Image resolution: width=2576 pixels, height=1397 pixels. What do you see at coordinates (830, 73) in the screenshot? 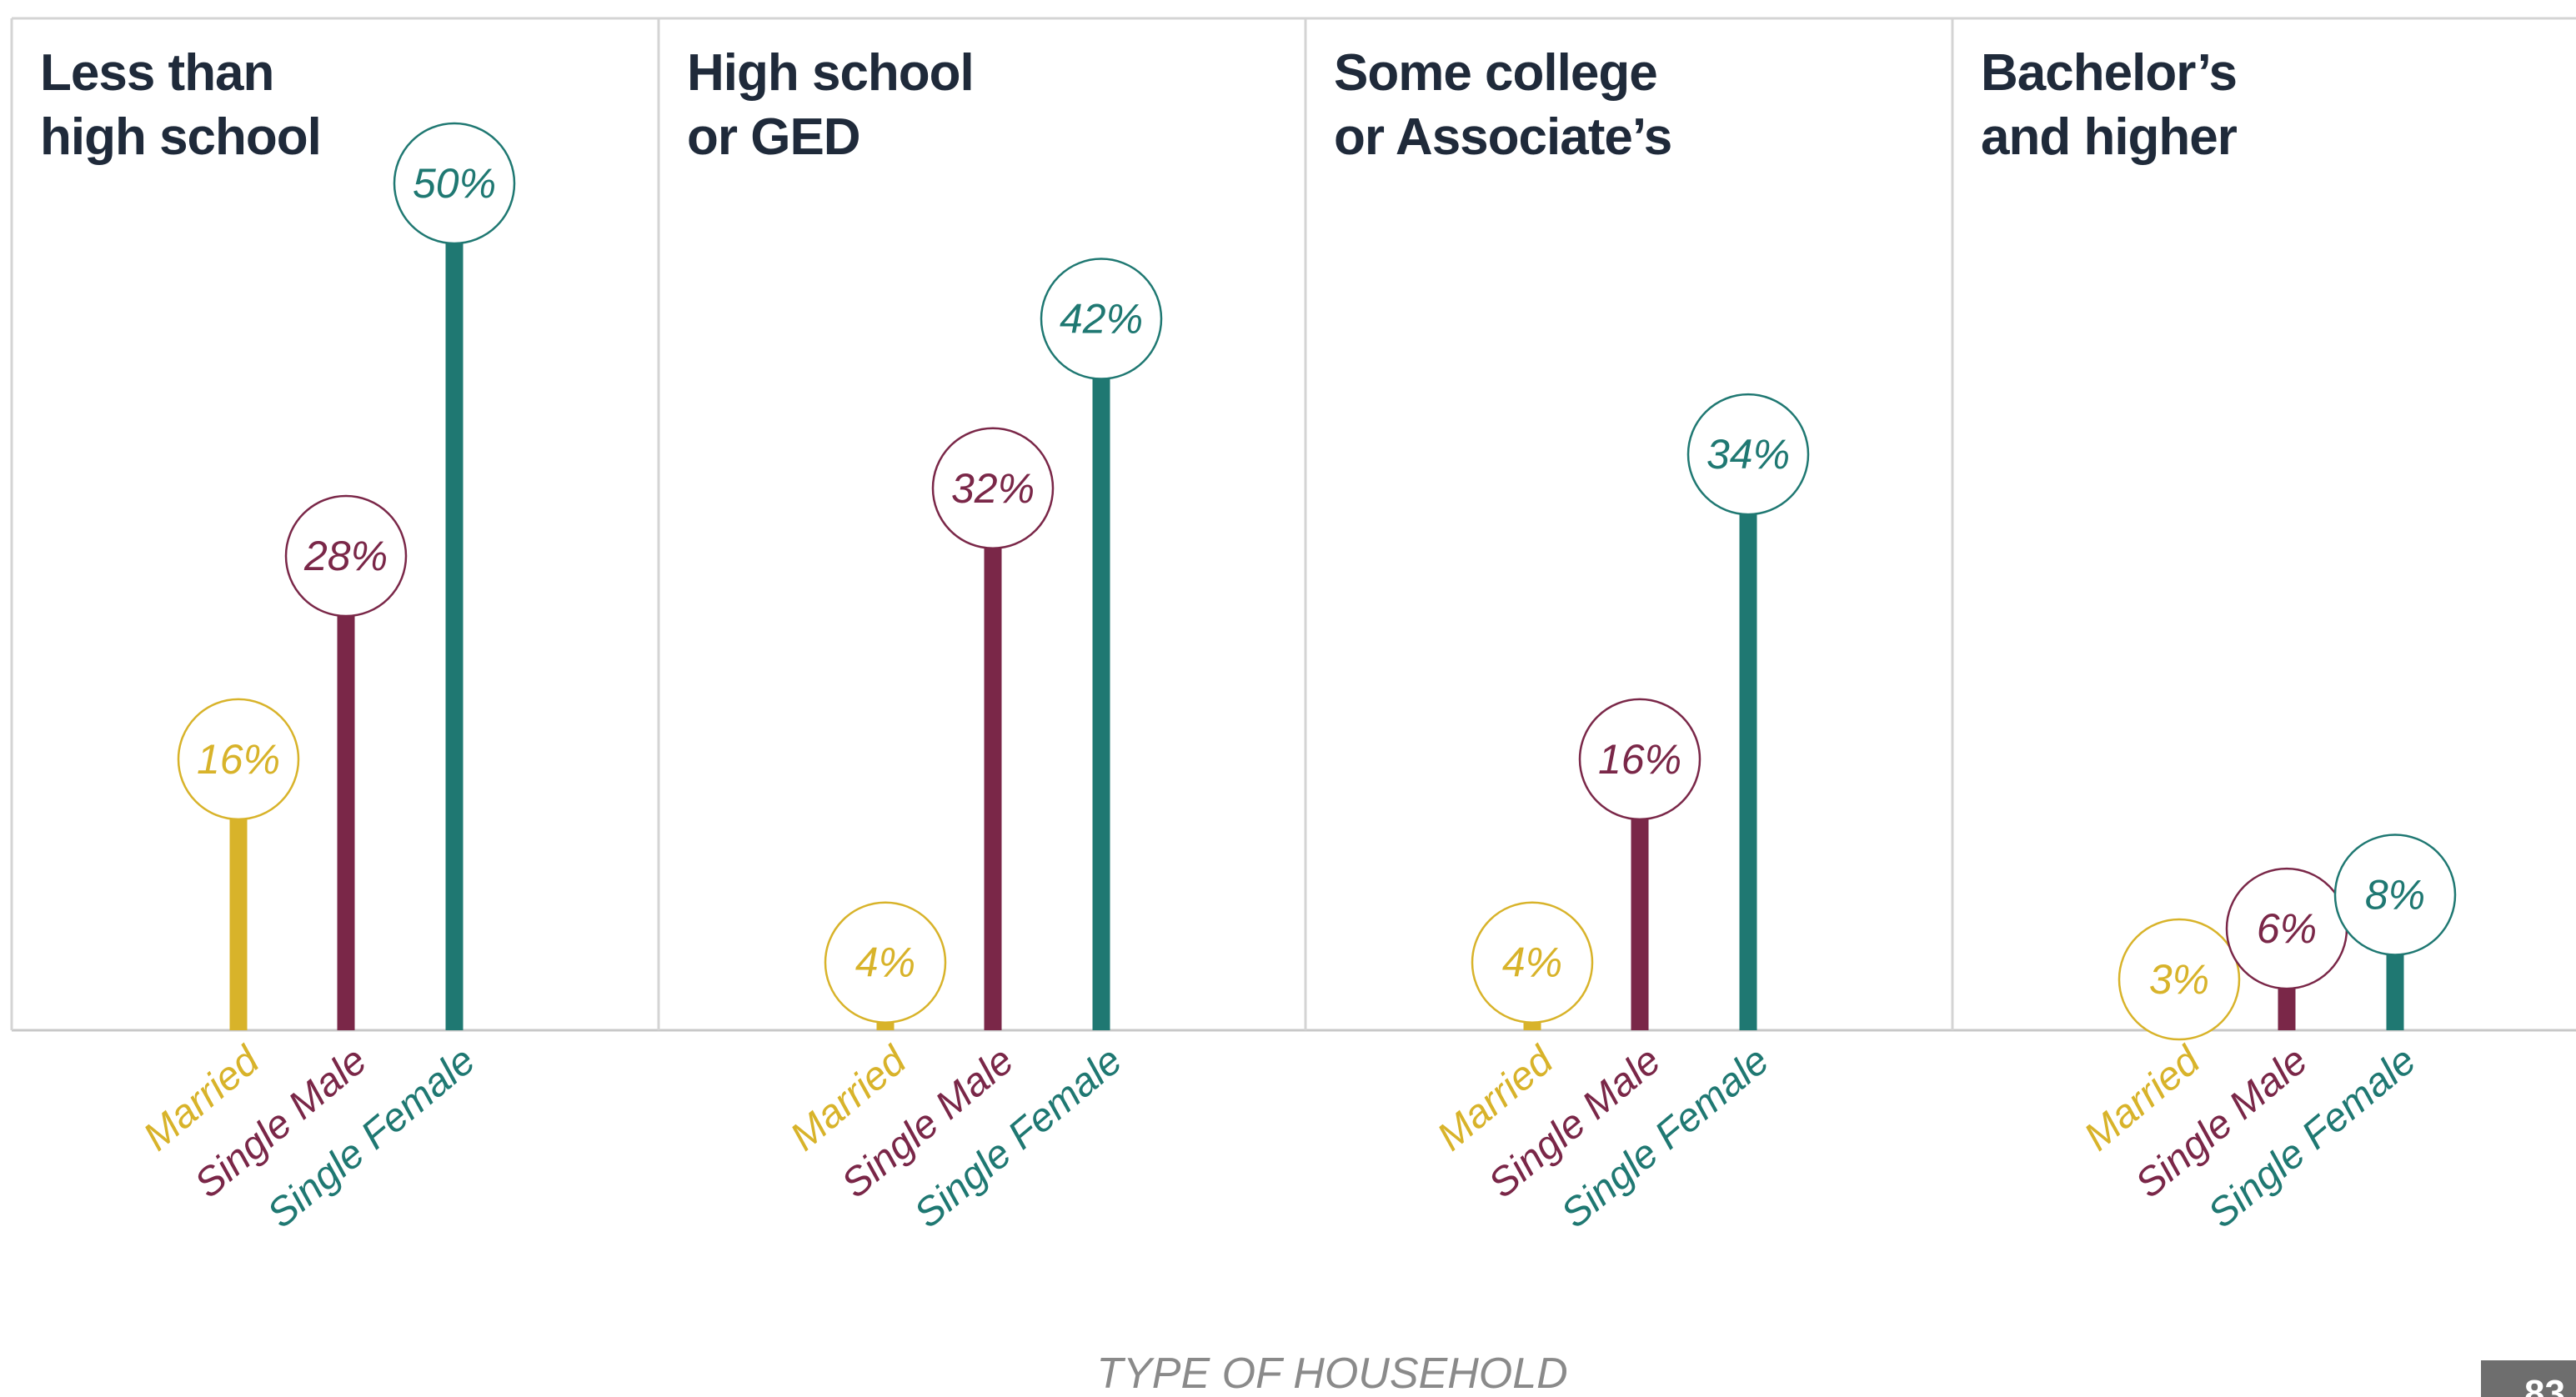
I see `panel-title-line1: High school` at bounding box center [830, 73].